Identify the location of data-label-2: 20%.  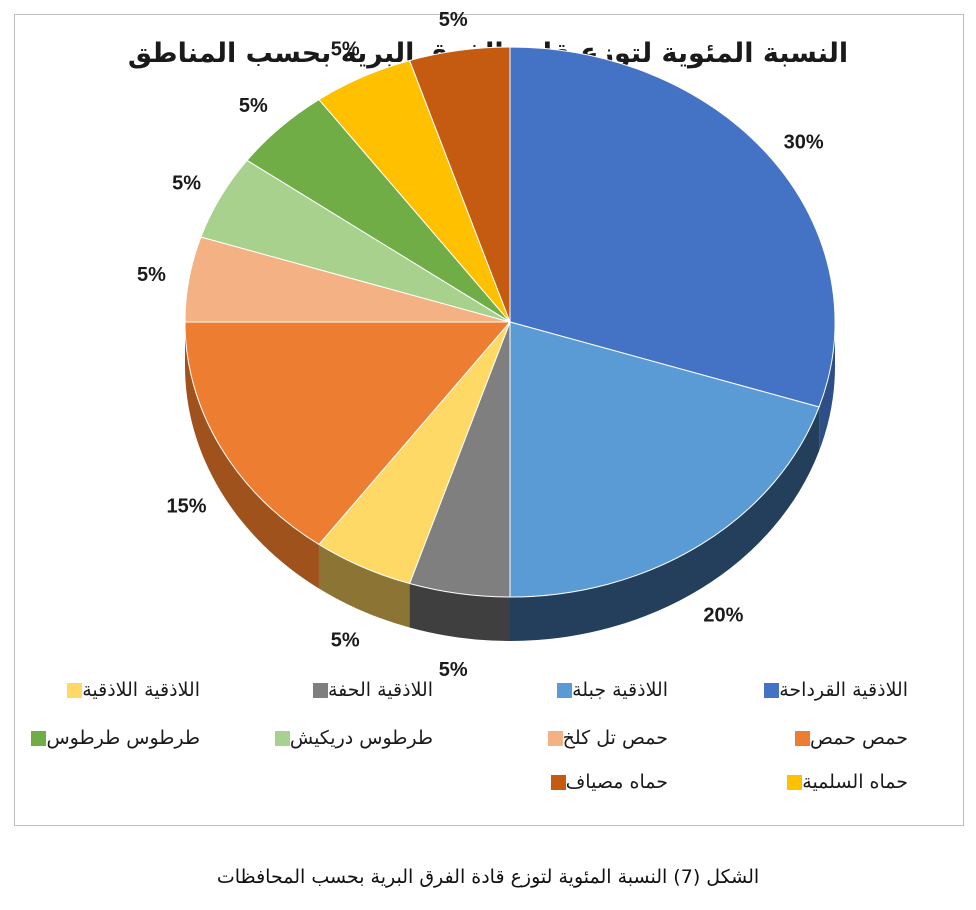
(723, 615).